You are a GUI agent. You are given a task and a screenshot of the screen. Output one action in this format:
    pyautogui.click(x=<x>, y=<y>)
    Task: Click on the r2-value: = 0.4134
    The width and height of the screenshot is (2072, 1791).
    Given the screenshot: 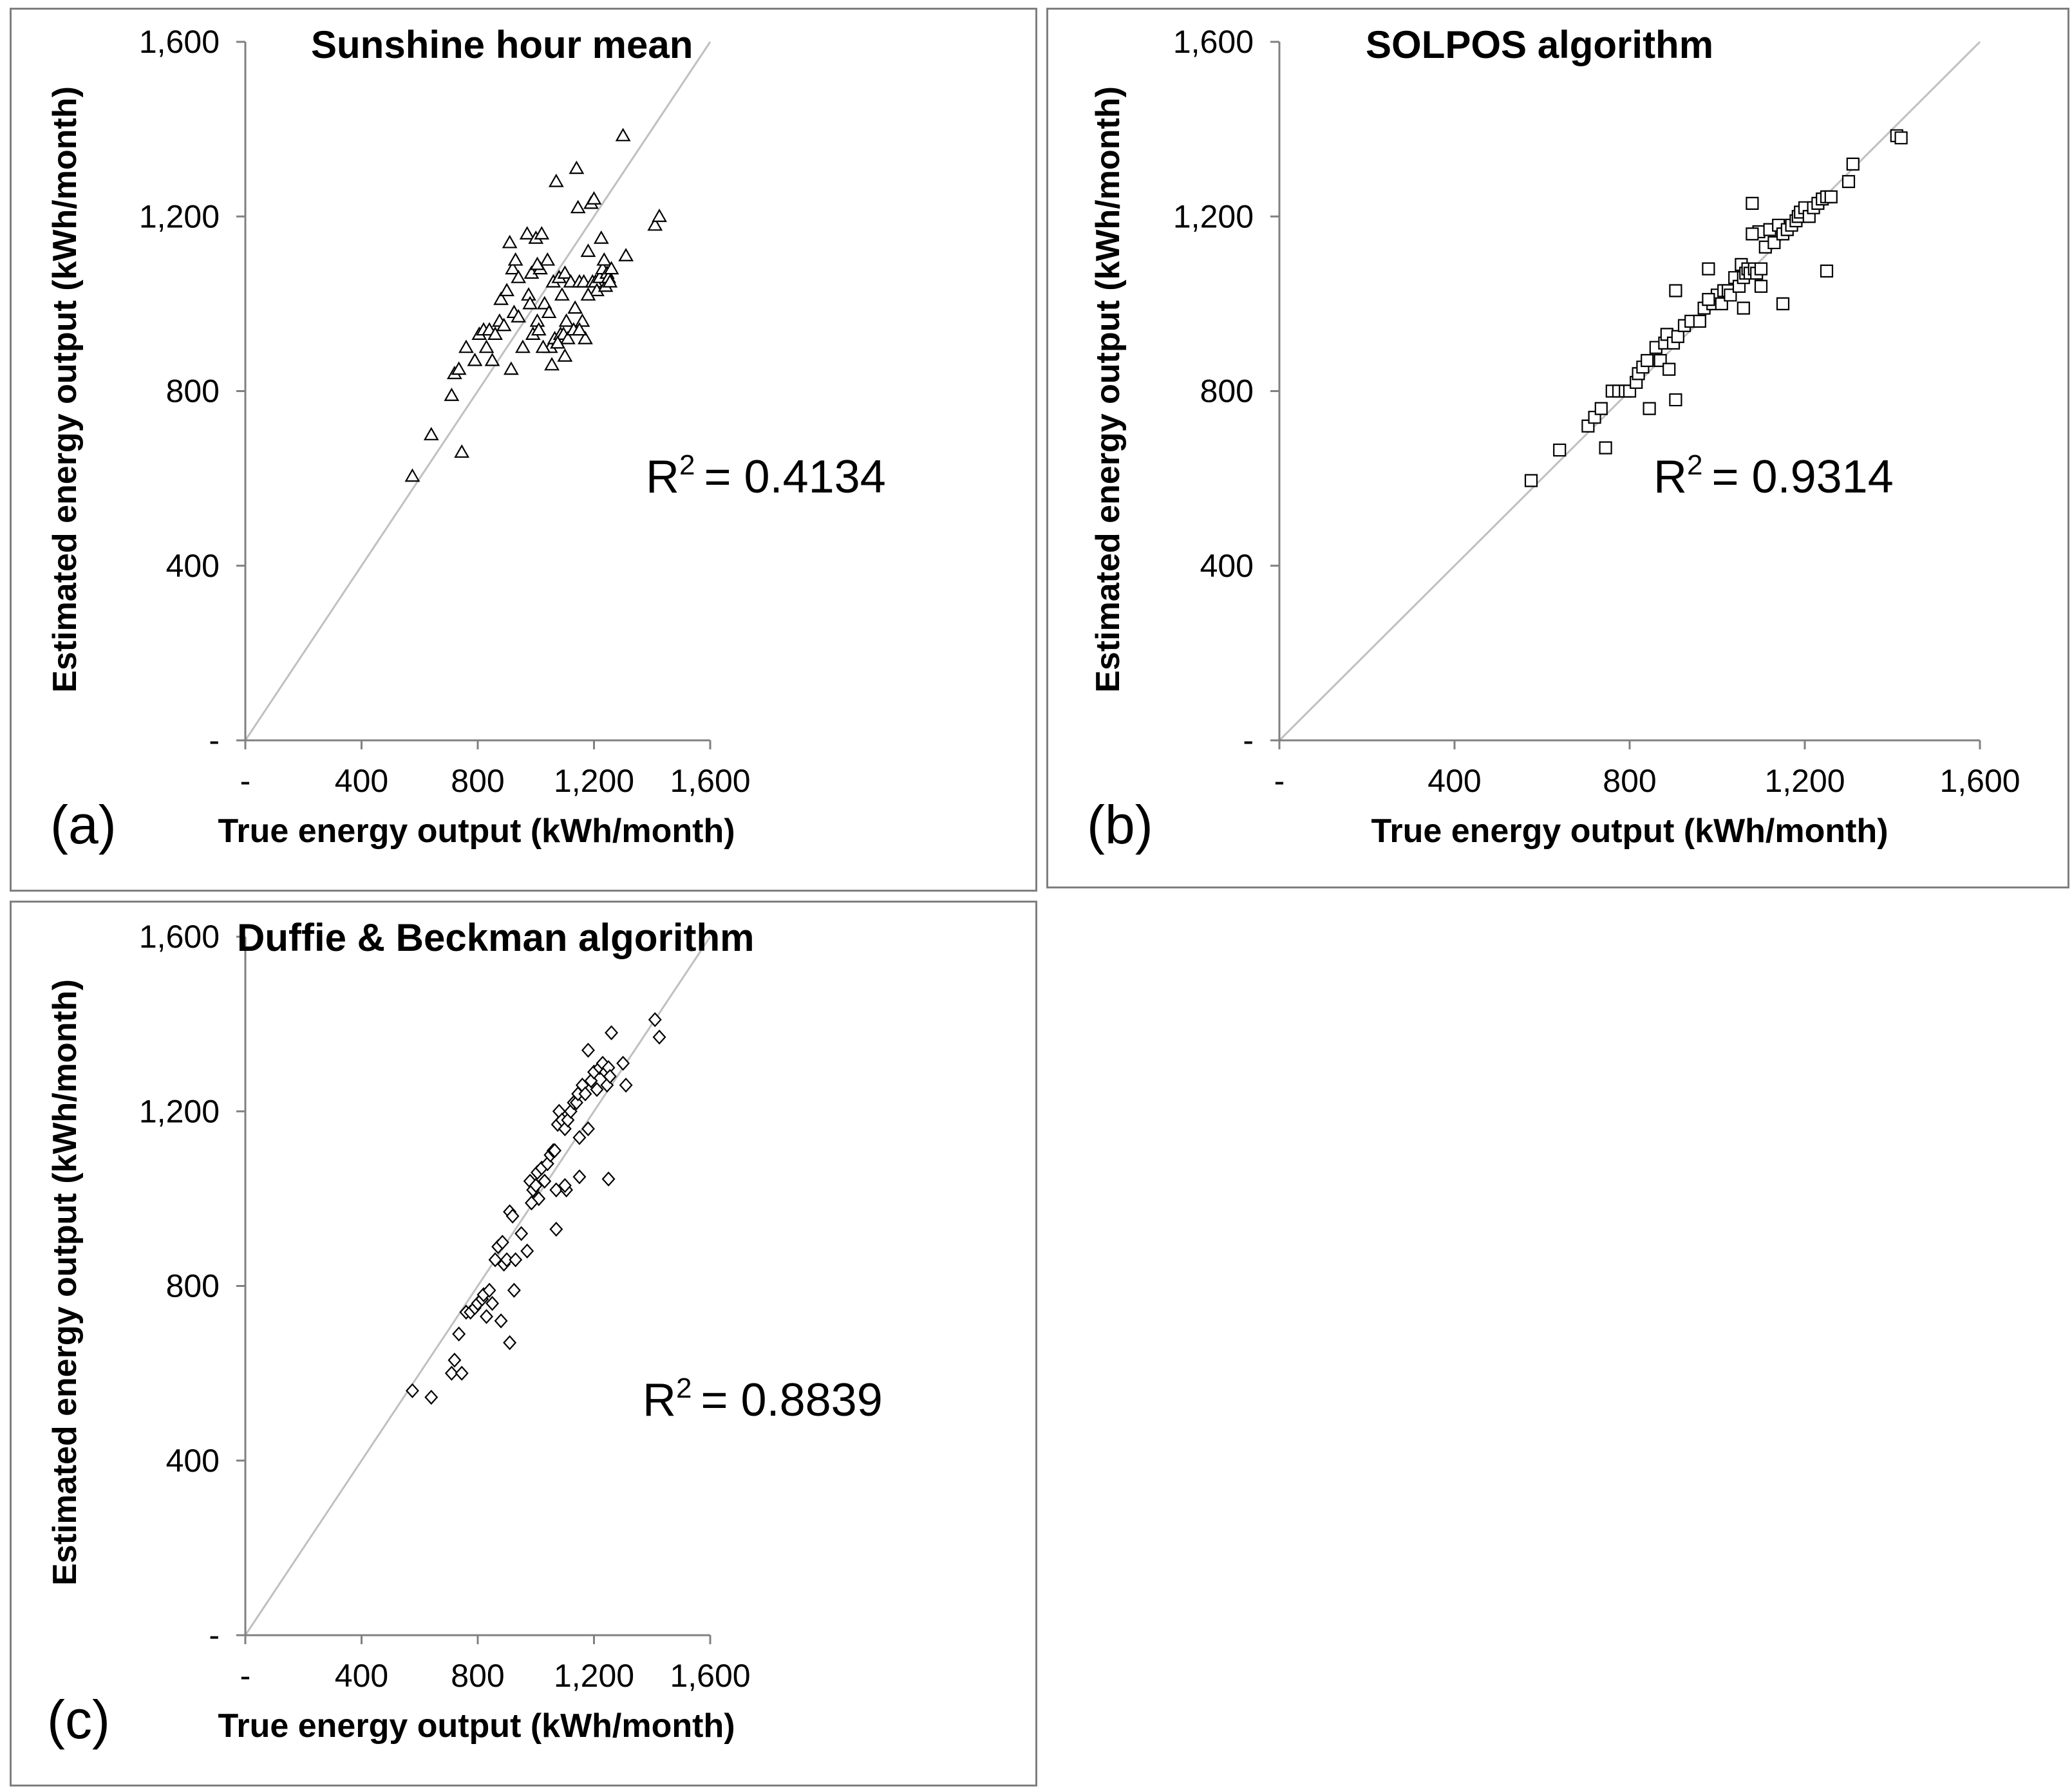 What is the action you would take?
    pyautogui.click(x=794, y=477)
    